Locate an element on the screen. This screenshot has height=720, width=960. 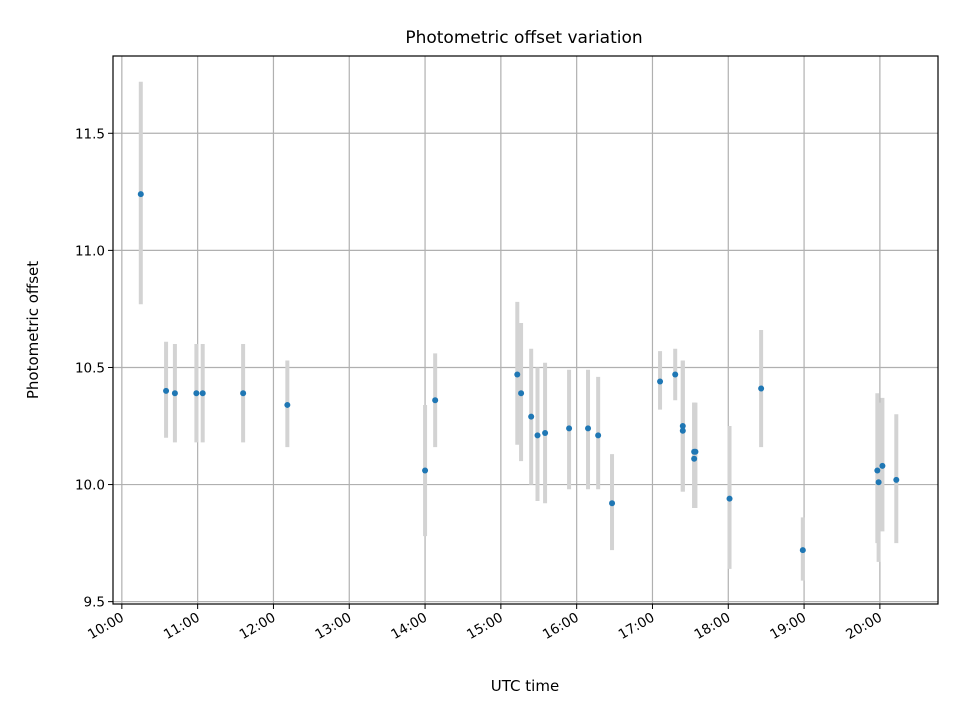
y-axis: 9.5 10.0 10.5 11.0 11.5 is located at coordinates (94, 368).